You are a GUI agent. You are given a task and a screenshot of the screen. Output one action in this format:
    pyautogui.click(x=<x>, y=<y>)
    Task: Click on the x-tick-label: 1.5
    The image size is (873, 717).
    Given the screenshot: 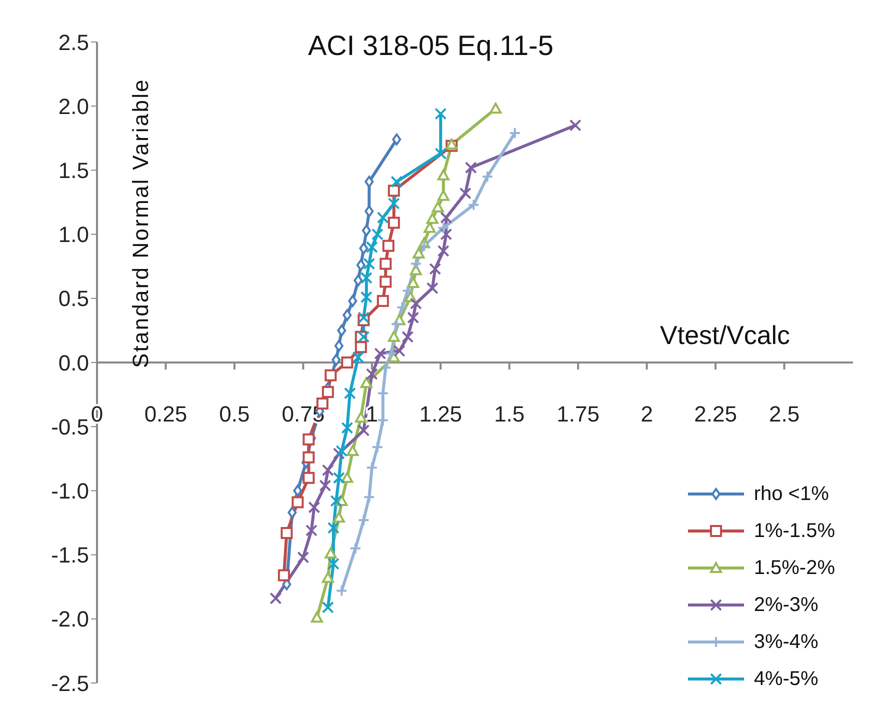 What is the action you would take?
    pyautogui.click(x=509, y=414)
    